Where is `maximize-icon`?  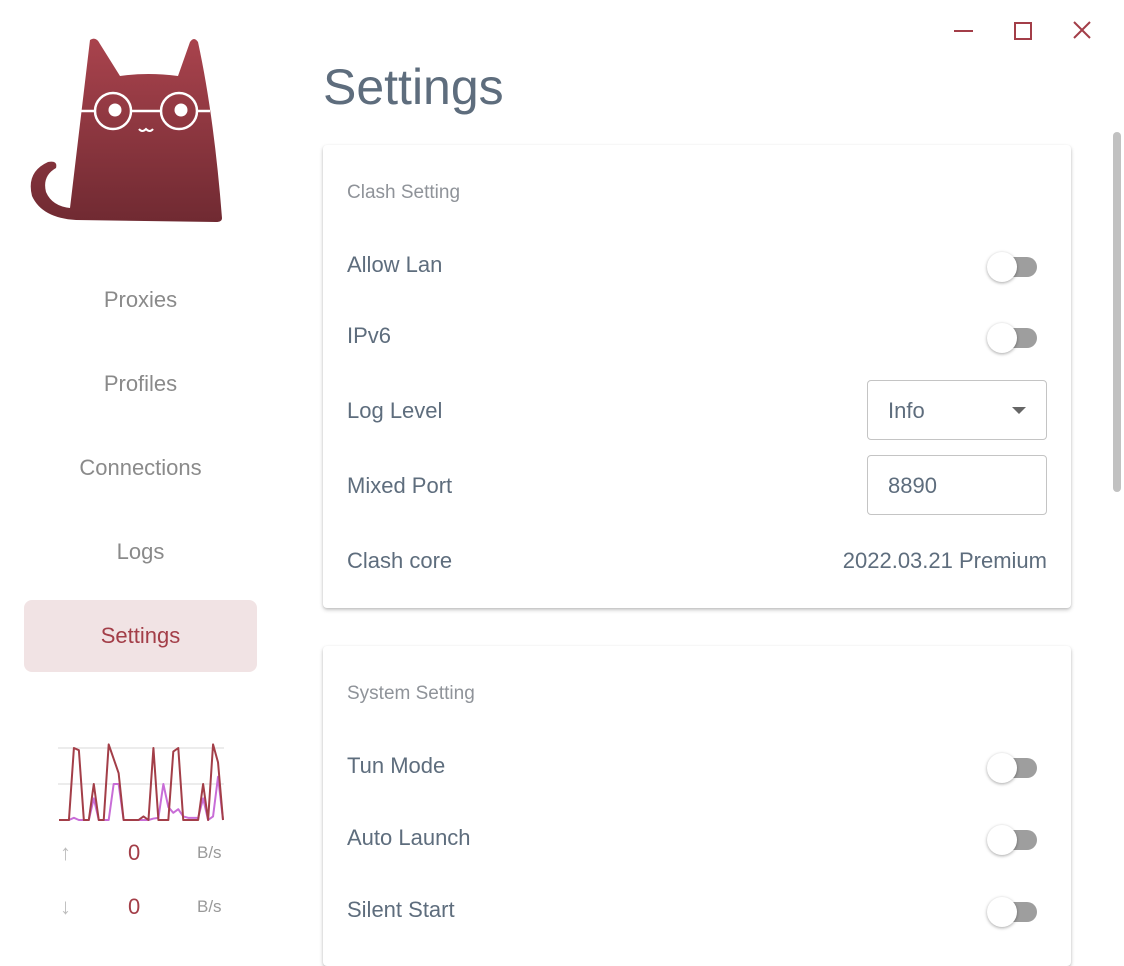 maximize-icon is located at coordinates (1023, 31).